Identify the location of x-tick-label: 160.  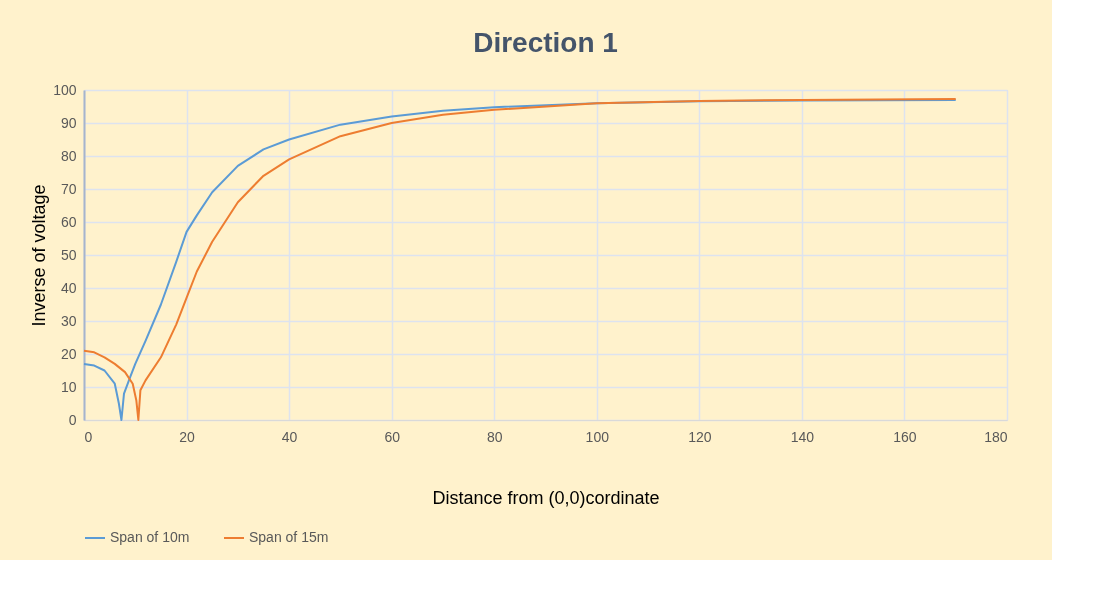
(905, 436).